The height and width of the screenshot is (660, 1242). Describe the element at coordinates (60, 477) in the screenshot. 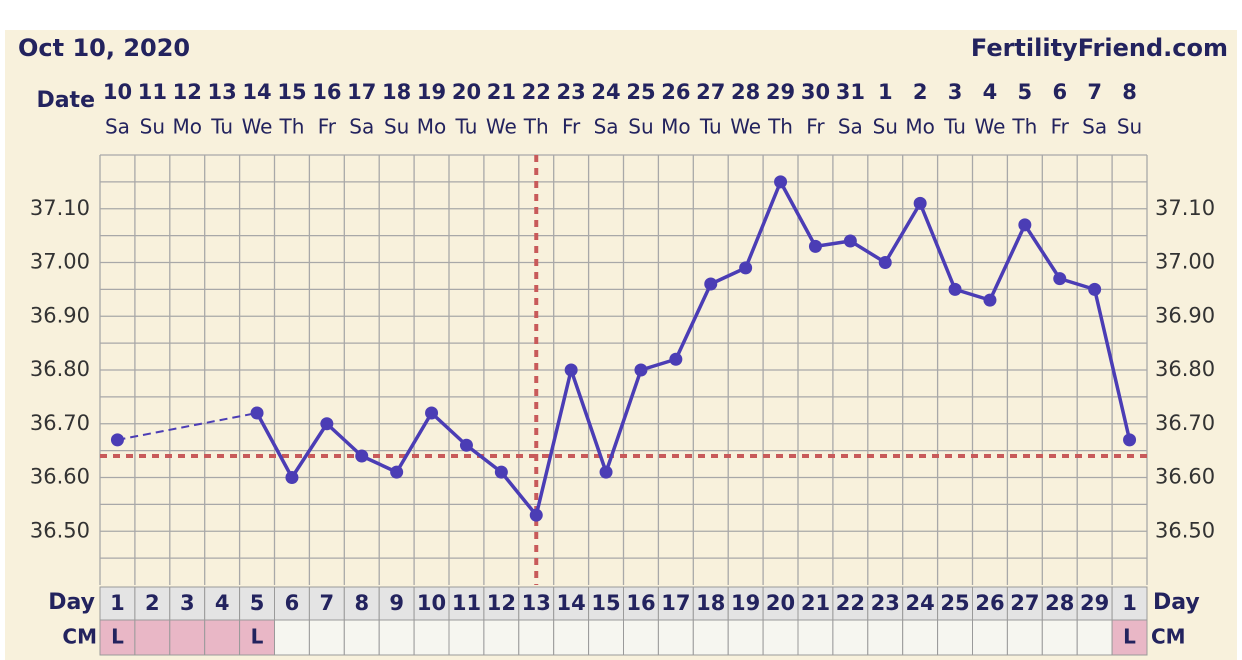

I see `y-tick-label: 36.60` at that location.